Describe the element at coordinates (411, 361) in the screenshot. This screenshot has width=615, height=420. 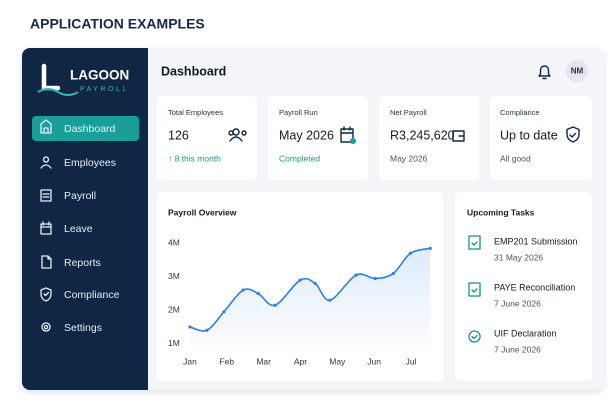
I see `x-tick-label: Jul` at that location.